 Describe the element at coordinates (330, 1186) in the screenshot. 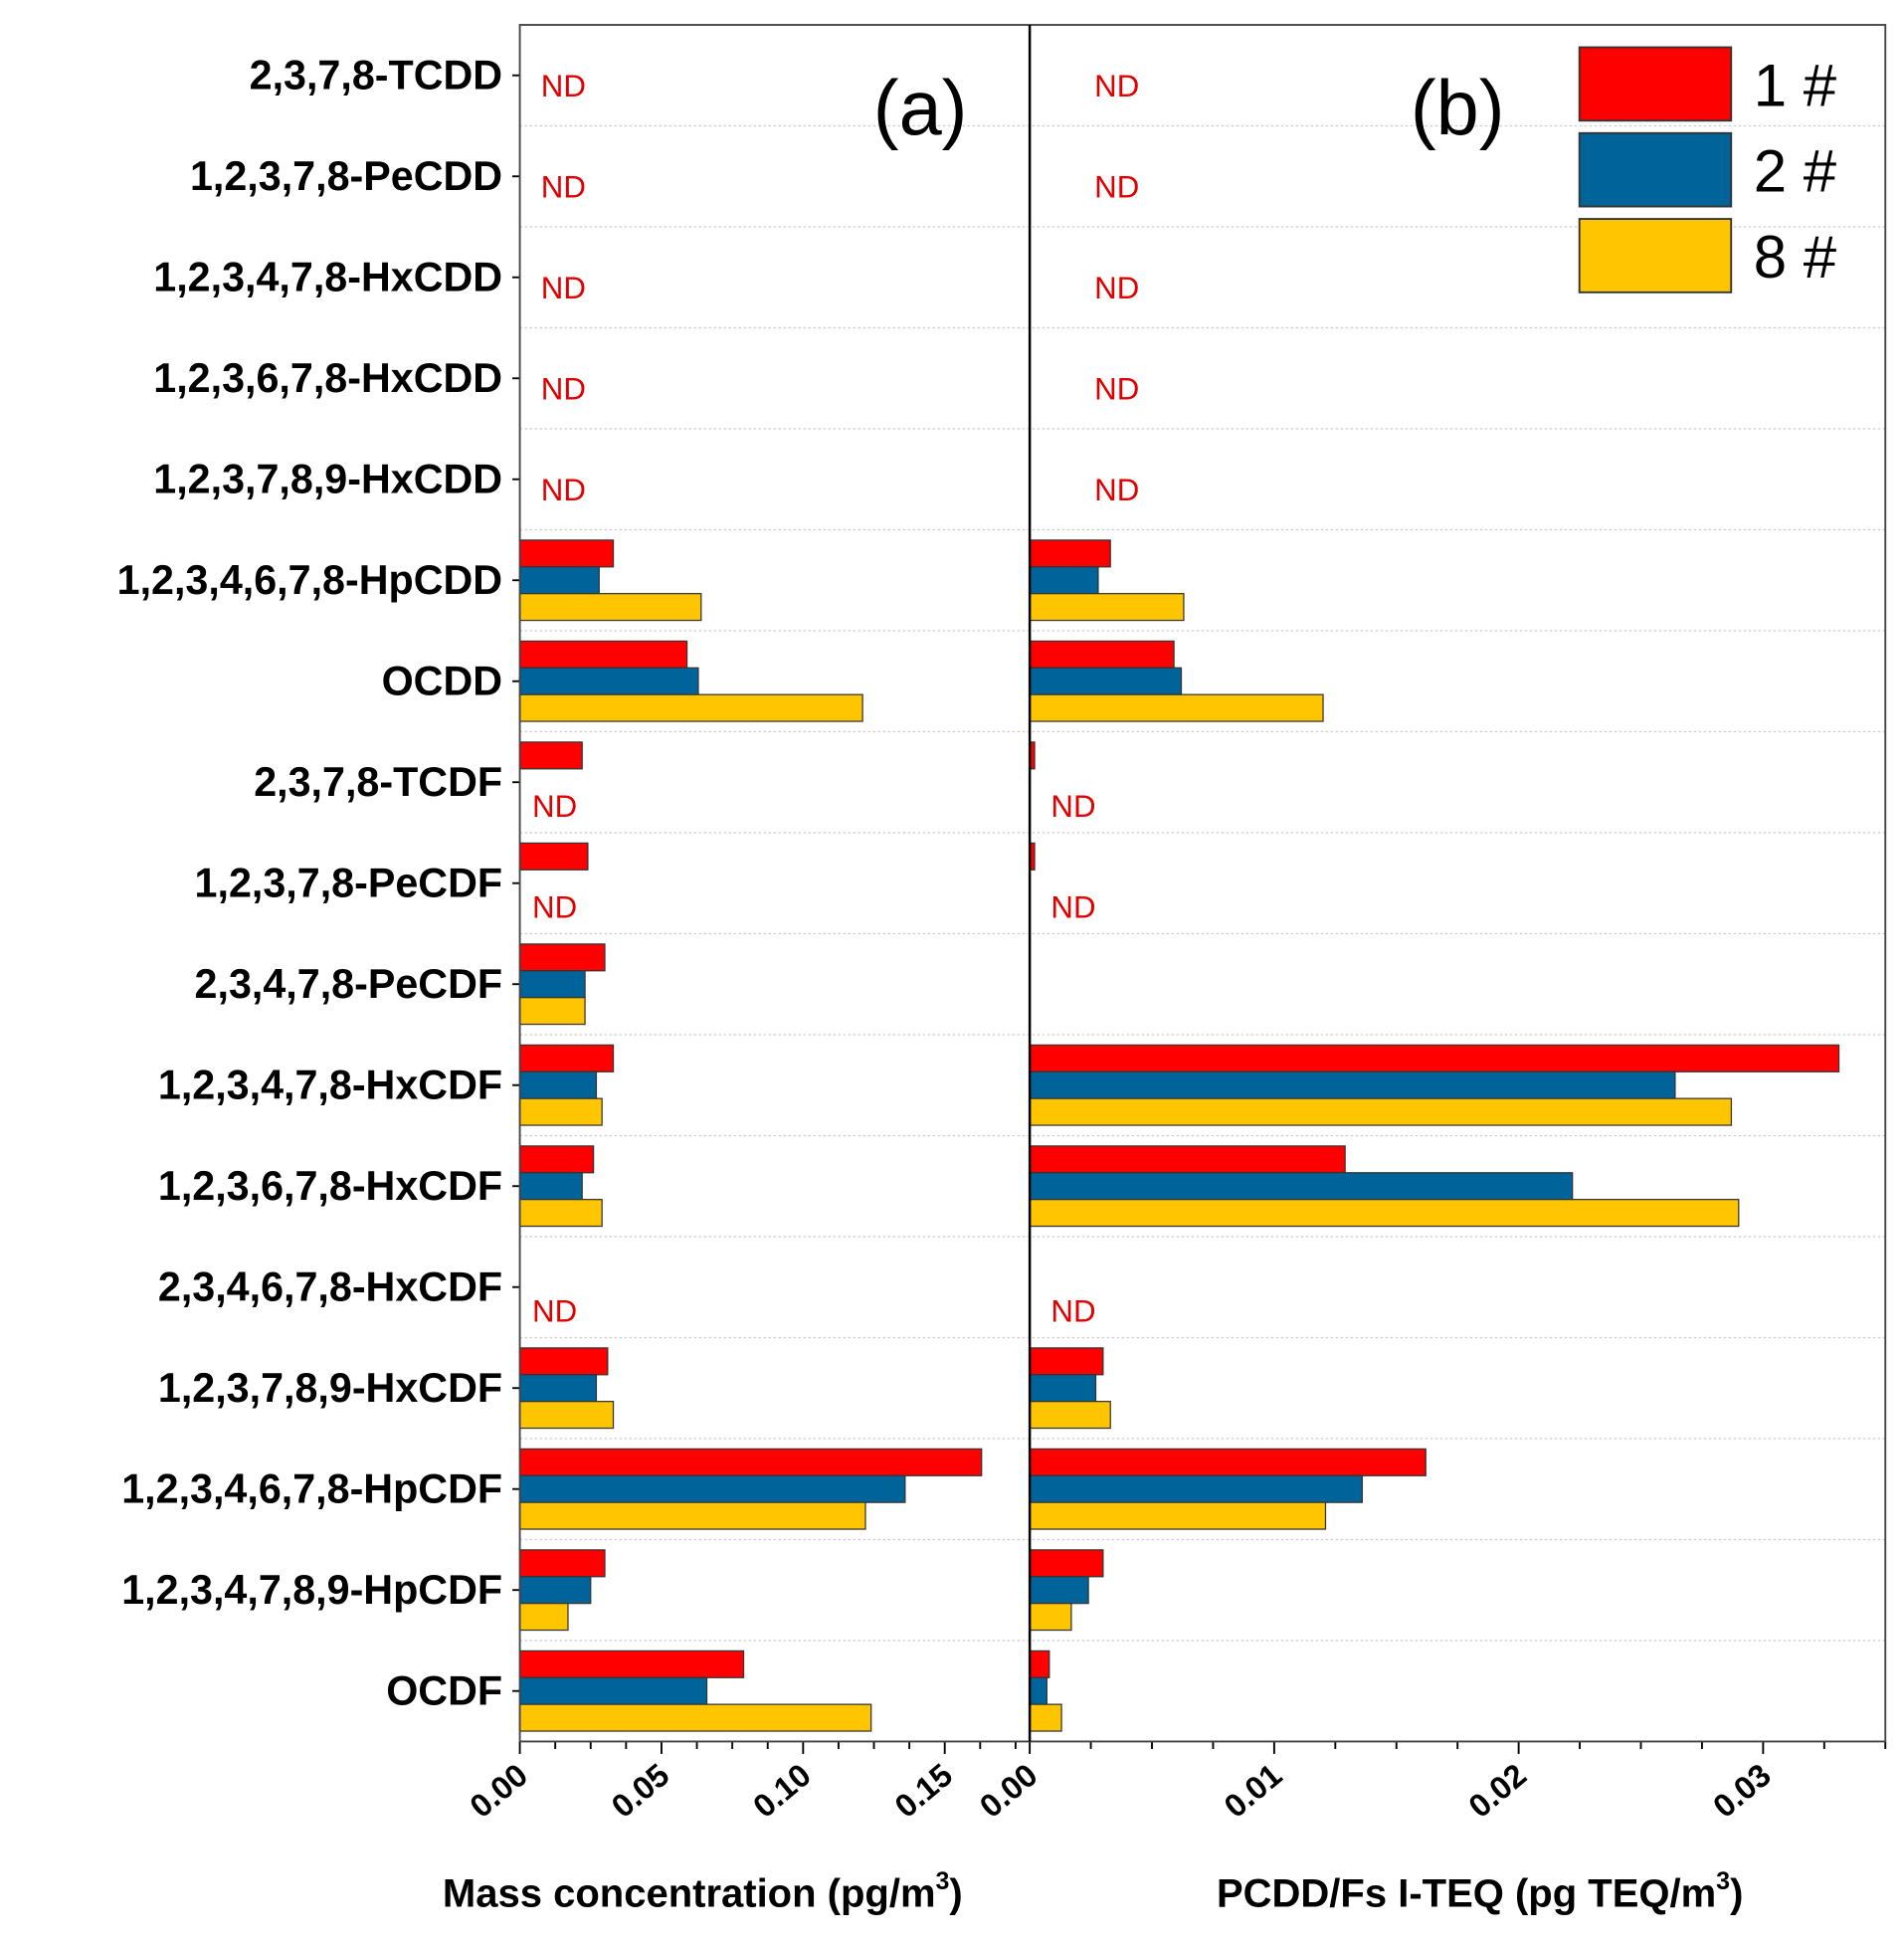

I see `category-label: 1,2,3,6,7,8-HxCDF` at that location.